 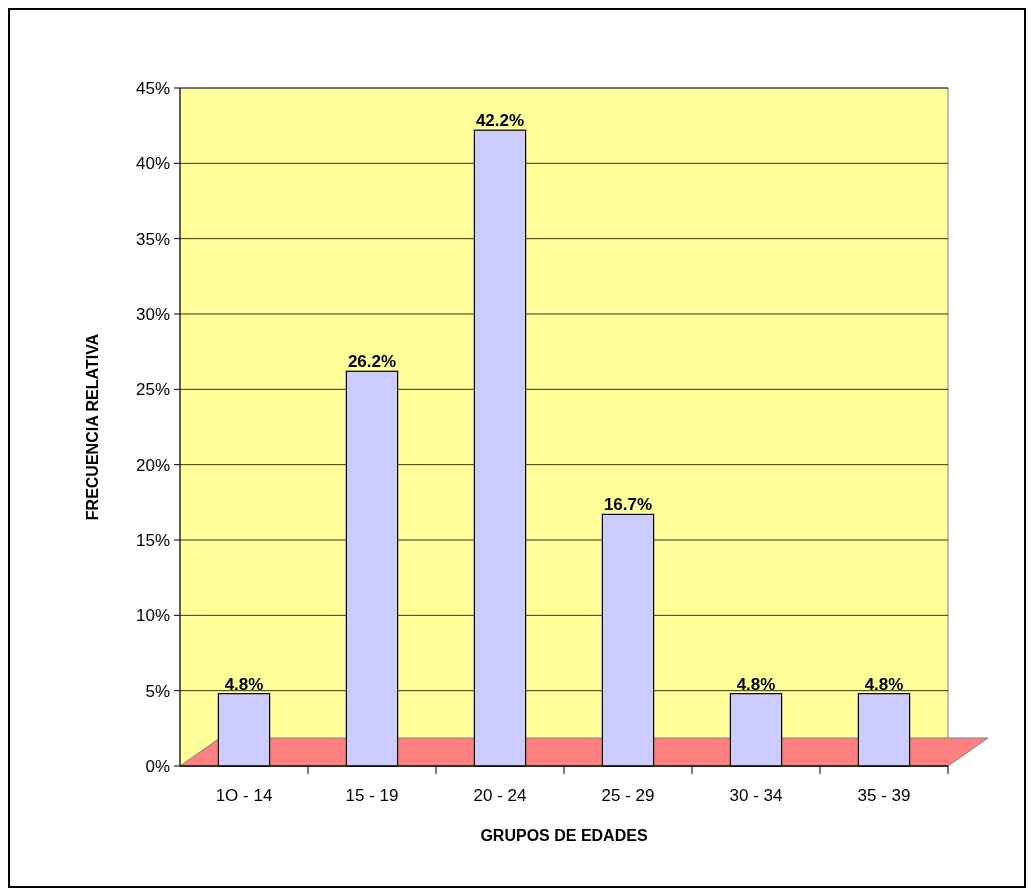 I want to click on y-tick-label: 30%, so click(x=152, y=314).